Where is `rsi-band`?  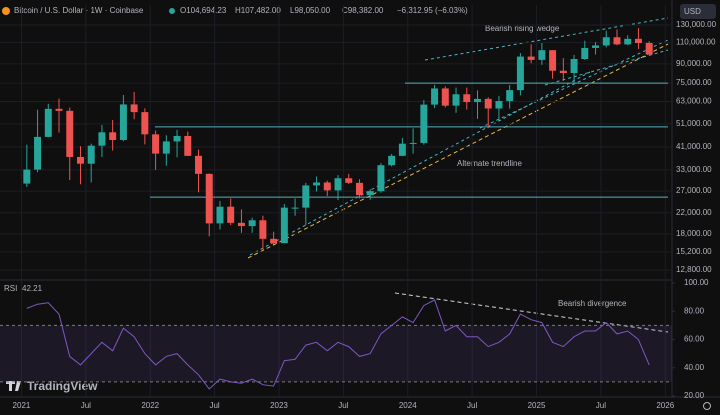
rsi-band is located at coordinates (336, 353).